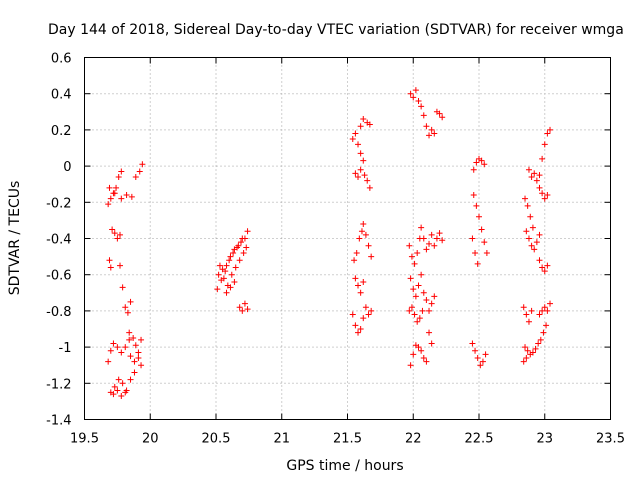  I want to click on x-tick-label: 21.5, so click(347, 439).